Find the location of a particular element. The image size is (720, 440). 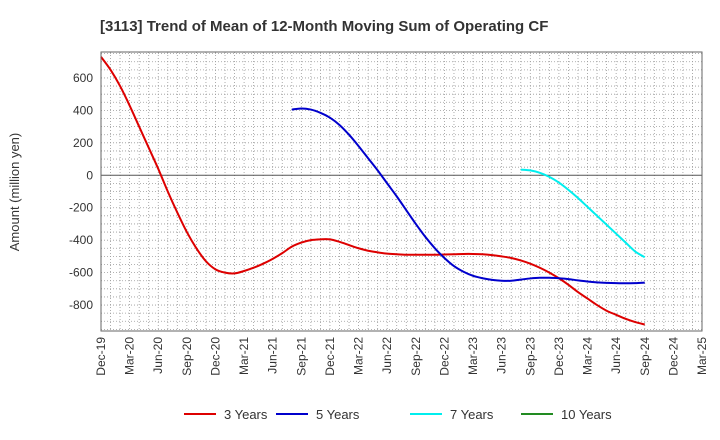

legend-item-10-years: 10 Years is located at coordinates (566, 414).